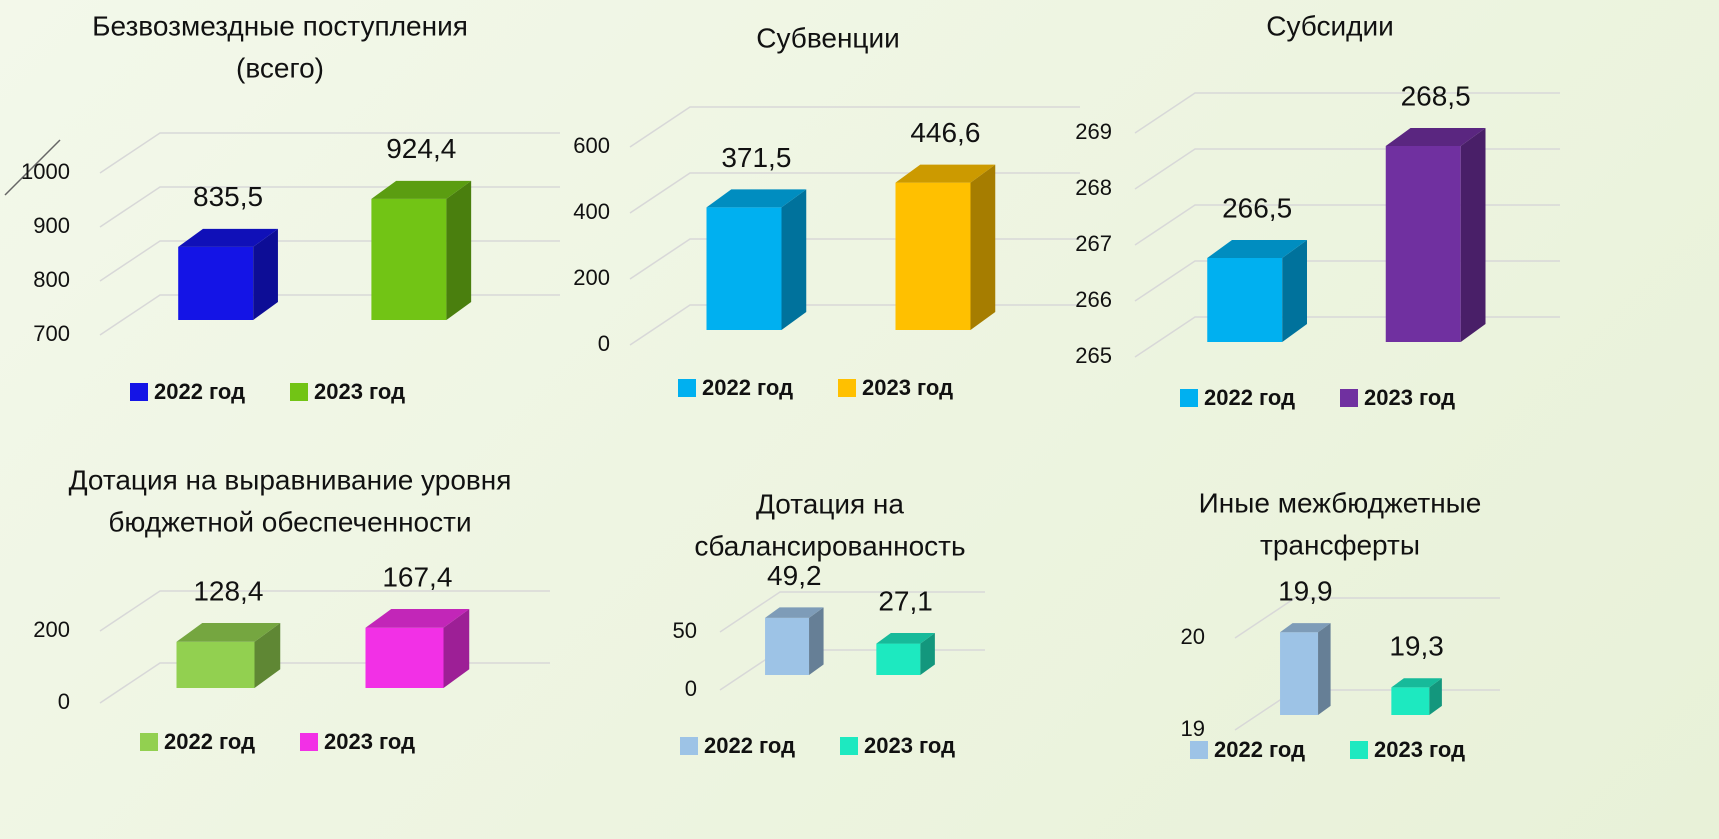 The image size is (1719, 839). I want to click on chart-title: Субсидии, so click(1330, 25).